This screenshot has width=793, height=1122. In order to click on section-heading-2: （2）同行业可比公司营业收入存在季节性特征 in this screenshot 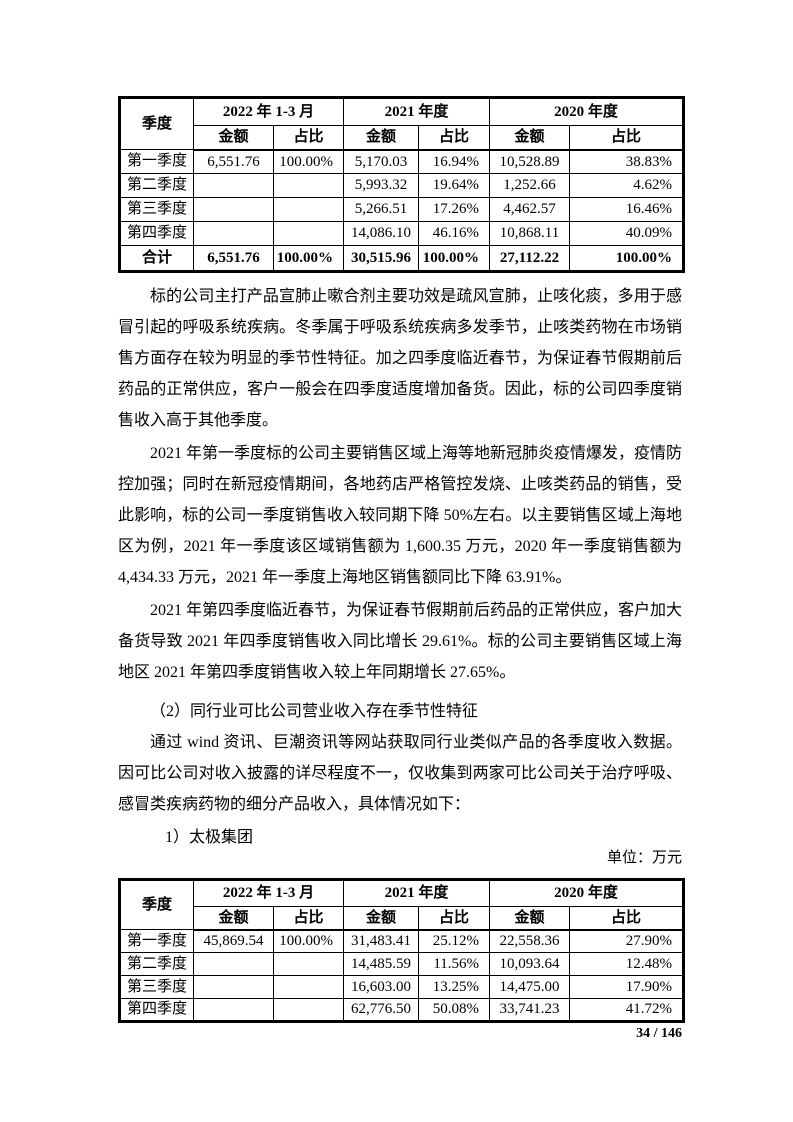, I will do `click(314, 711)`.